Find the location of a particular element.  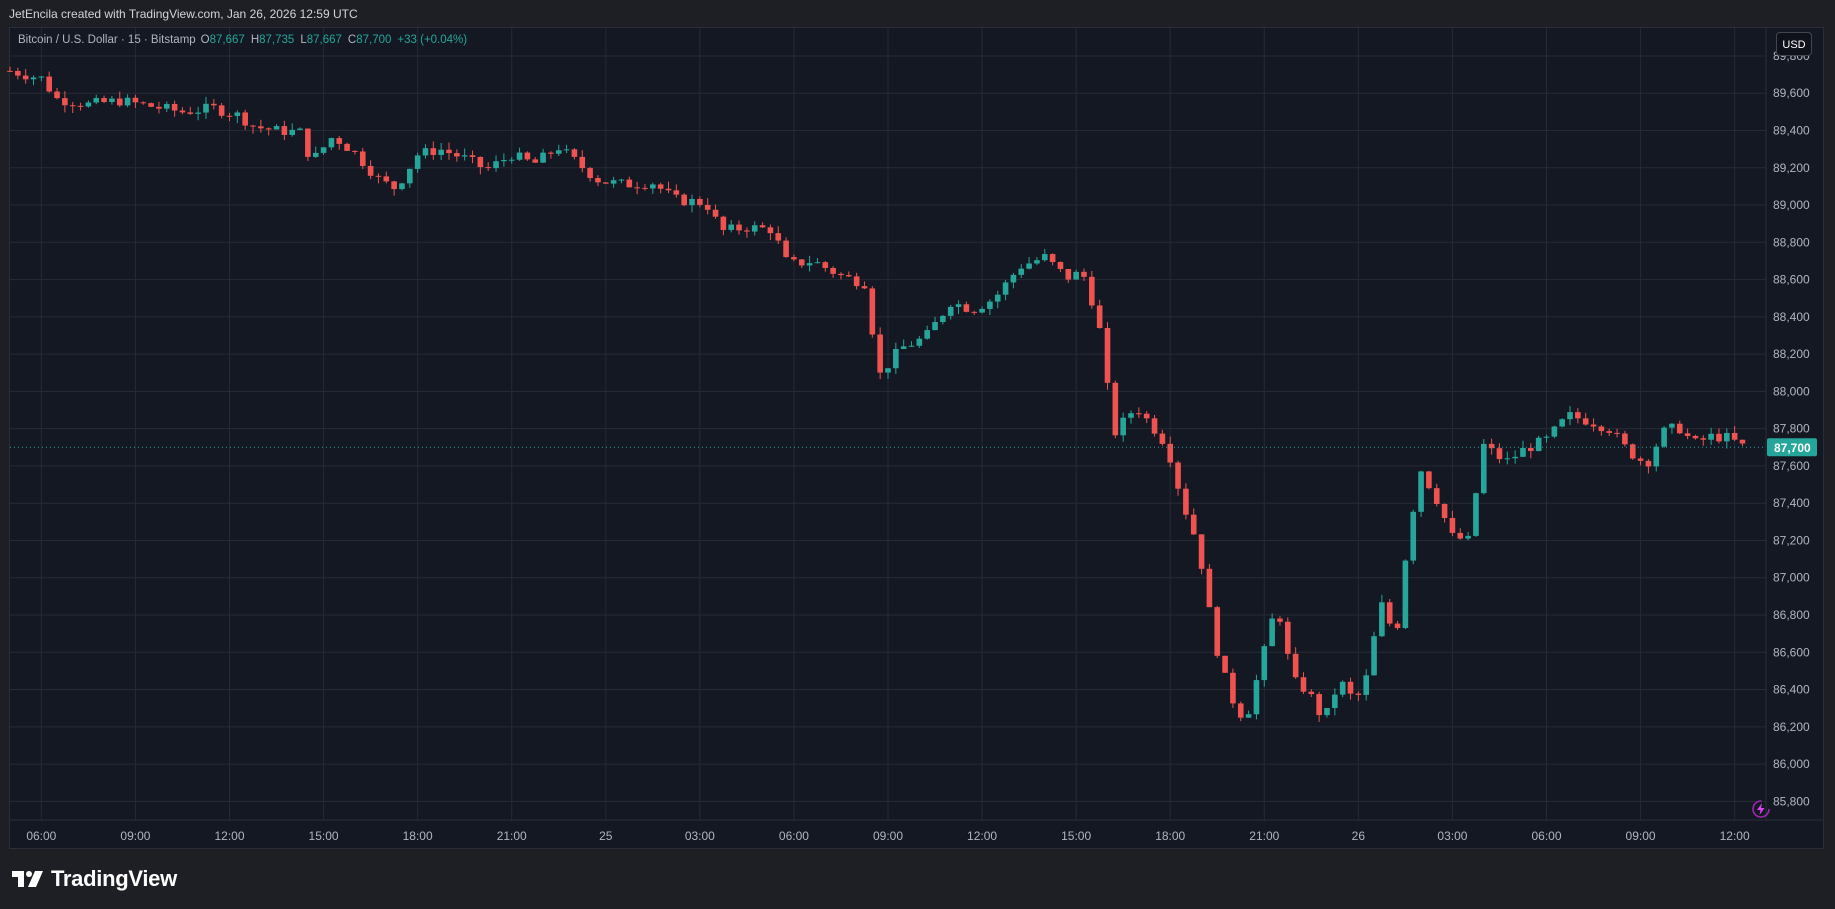

x-tick-label: 12:00 is located at coordinates (229, 836).